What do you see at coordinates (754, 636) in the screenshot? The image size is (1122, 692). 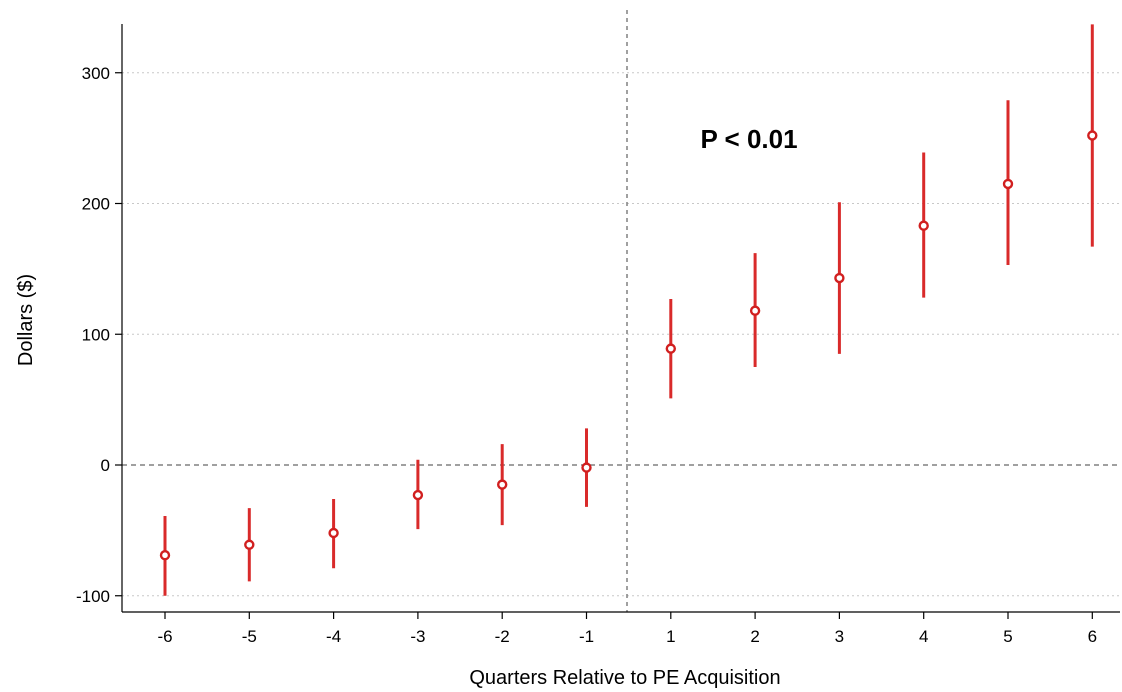 I see `x-tick-label: 2` at bounding box center [754, 636].